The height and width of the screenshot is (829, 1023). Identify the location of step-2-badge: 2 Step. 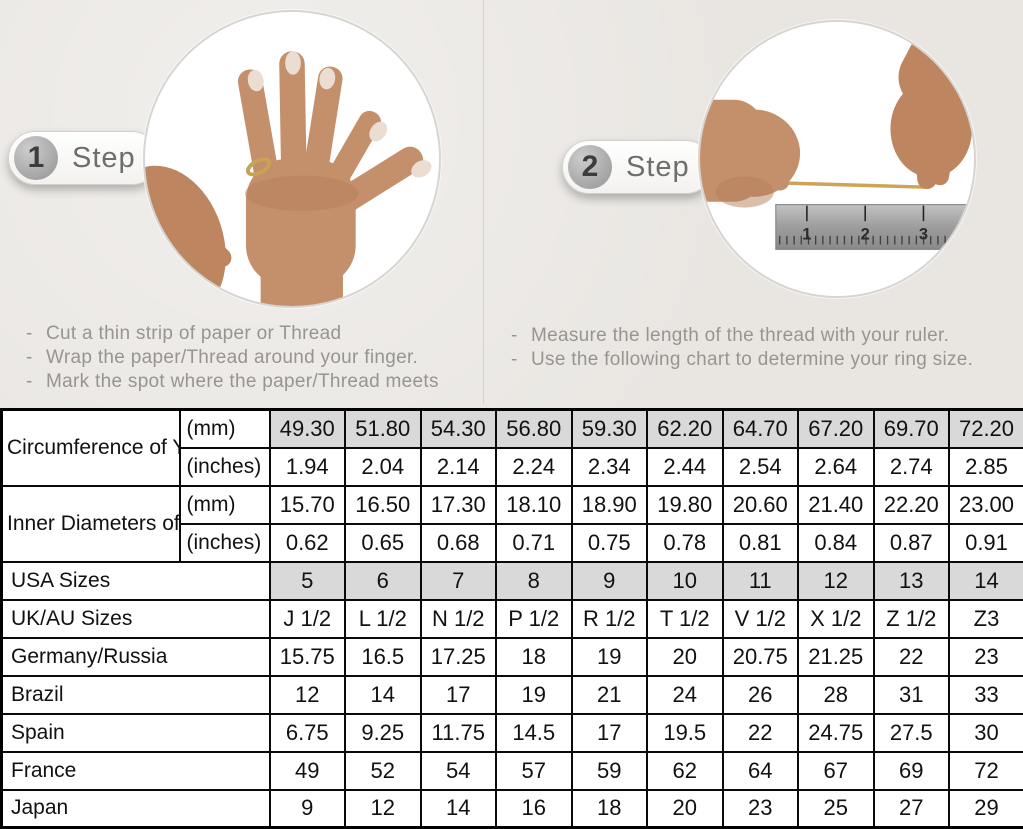
(637, 167).